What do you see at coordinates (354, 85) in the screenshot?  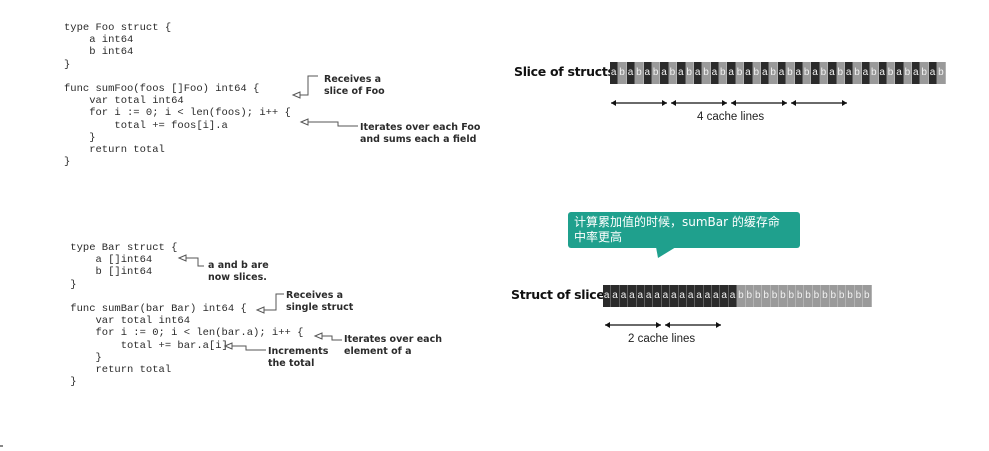 I see `annotation-receives-slice-foo: Receives a slice of Foo` at bounding box center [354, 85].